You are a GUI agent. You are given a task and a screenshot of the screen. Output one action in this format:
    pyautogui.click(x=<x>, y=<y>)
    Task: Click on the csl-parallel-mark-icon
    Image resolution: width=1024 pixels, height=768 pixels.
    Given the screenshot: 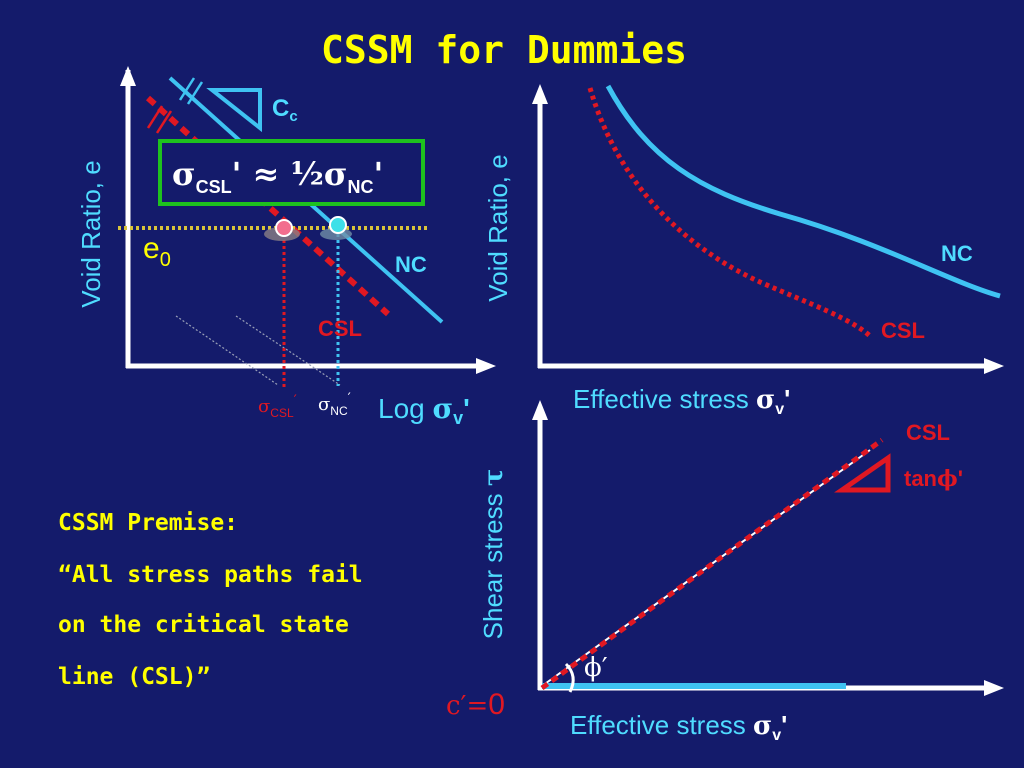 What is the action you would take?
    pyautogui.click(x=159, y=119)
    